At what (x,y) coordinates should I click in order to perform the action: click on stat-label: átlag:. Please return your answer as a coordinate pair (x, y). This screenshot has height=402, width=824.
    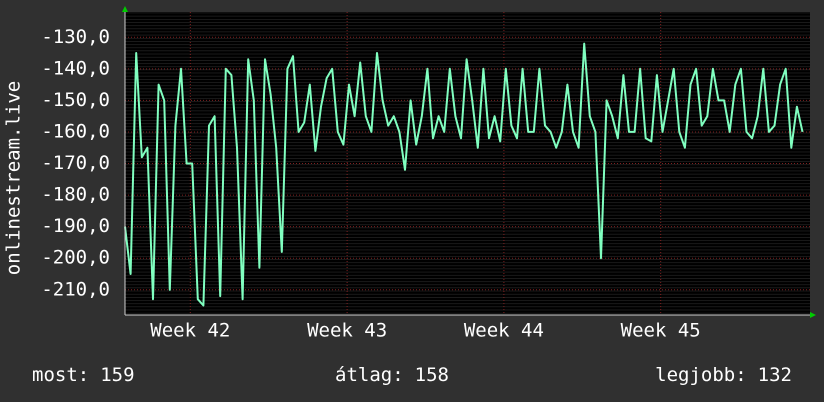
    Looking at the image, I should click on (369, 375).